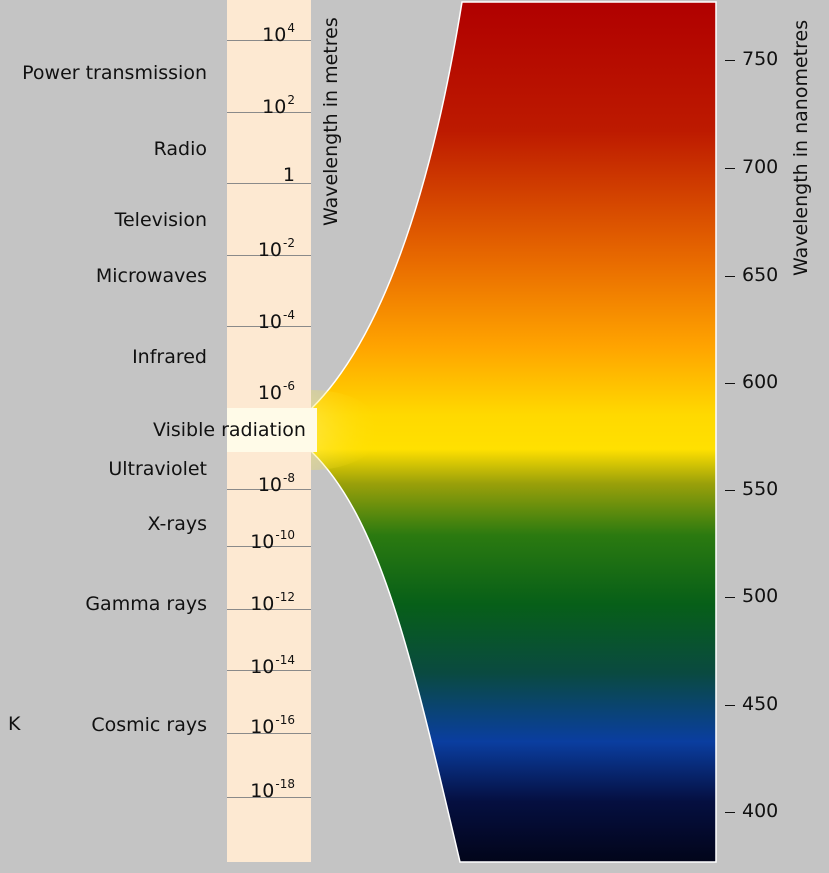 The width and height of the screenshot is (829, 873). What do you see at coordinates (160, 220) in the screenshot?
I see `band-label: Television` at bounding box center [160, 220].